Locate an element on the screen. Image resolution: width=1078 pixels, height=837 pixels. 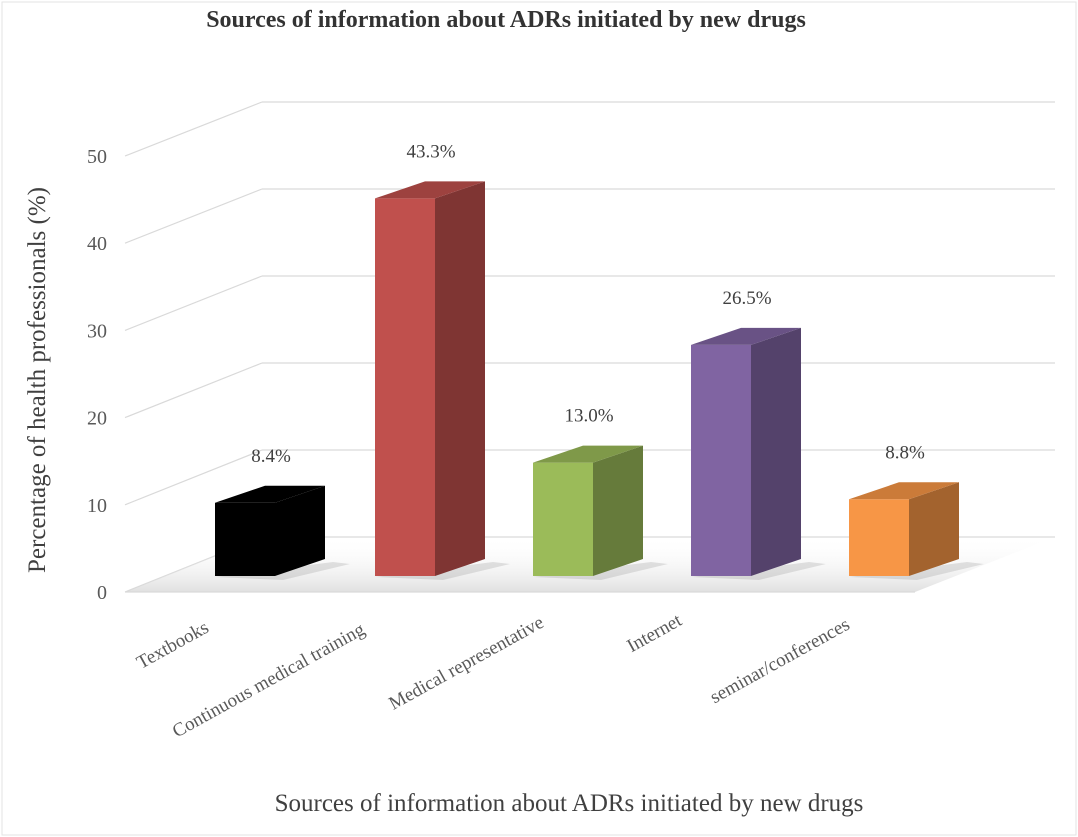
y-axis-label: Percentage of health professionals (%) is located at coordinates (37, 380).